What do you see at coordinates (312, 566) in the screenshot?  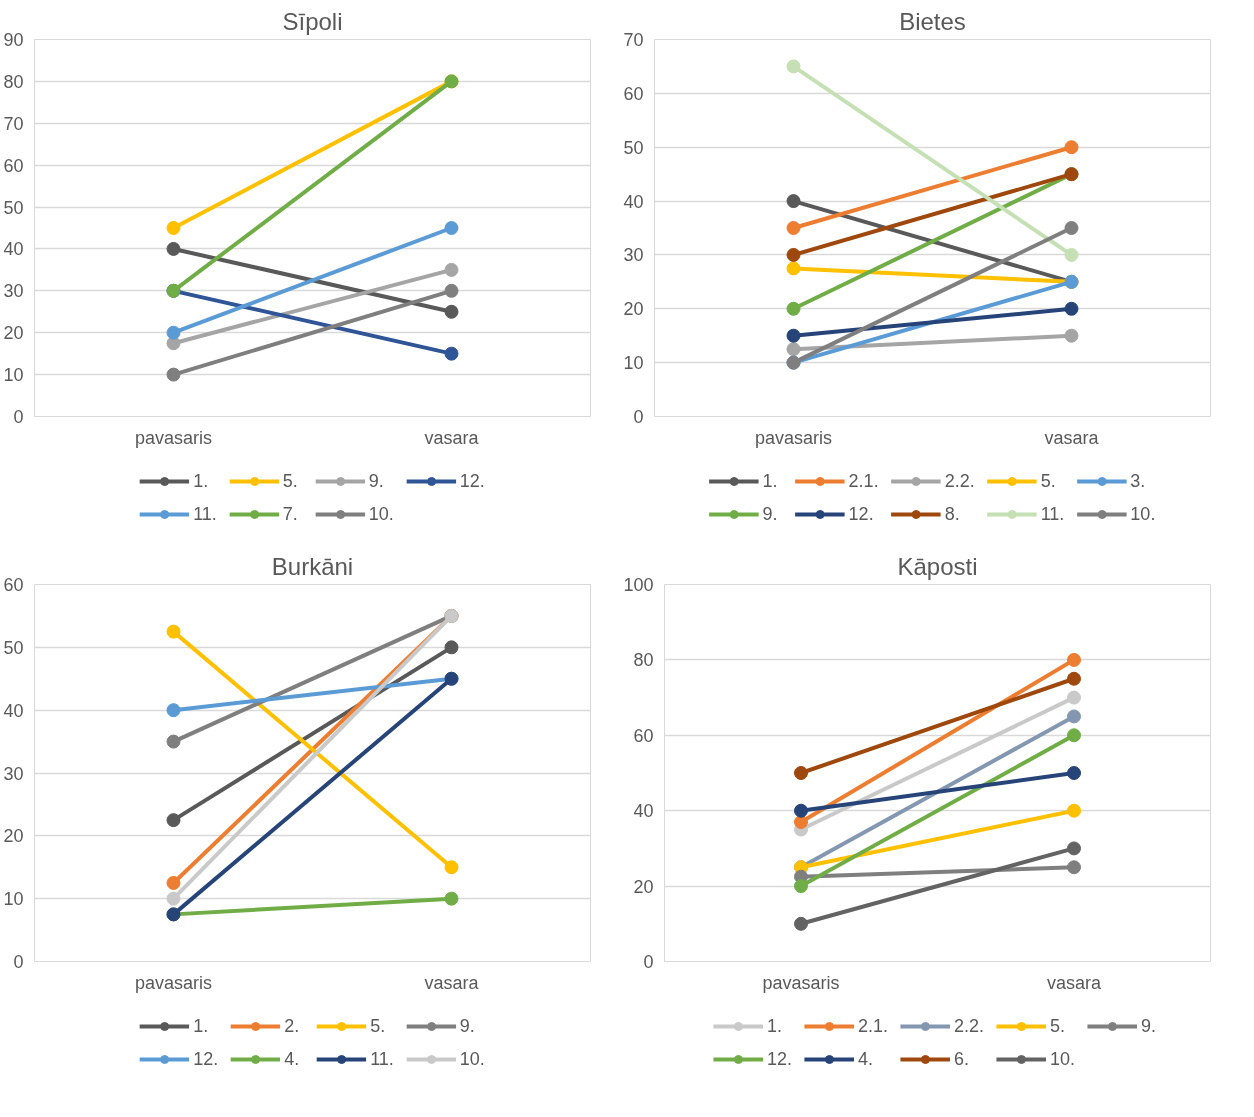 I see `chart-title: Burkāni` at bounding box center [312, 566].